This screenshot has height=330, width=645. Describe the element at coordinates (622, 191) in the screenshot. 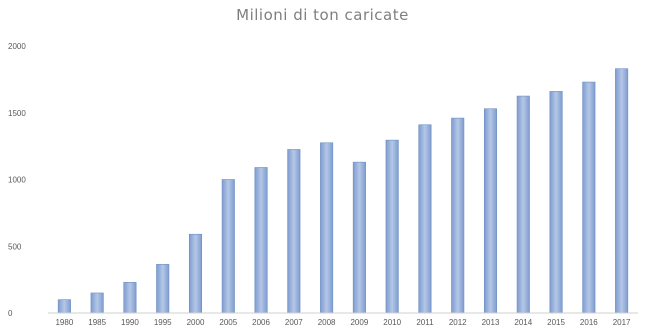

I see `bar-2017` at that location.